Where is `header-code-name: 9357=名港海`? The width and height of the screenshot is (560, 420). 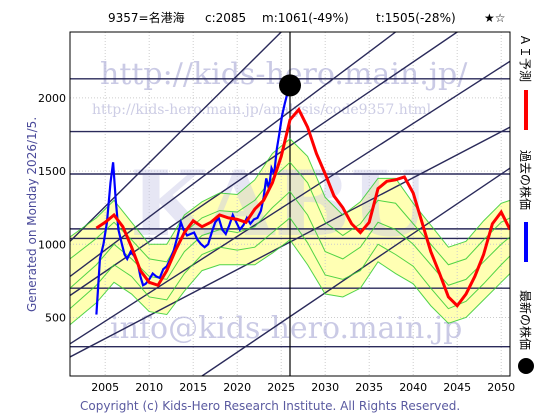 header-code-name: 9357=名港海 is located at coordinates (146, 17).